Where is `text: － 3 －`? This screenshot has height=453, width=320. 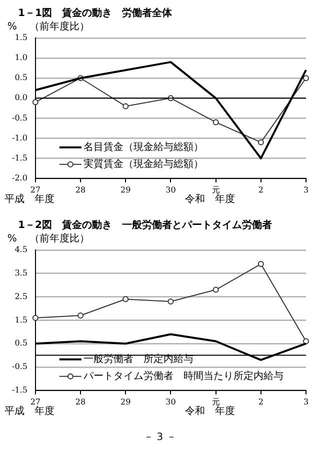 text: － 3 － is located at coordinates (160, 437).